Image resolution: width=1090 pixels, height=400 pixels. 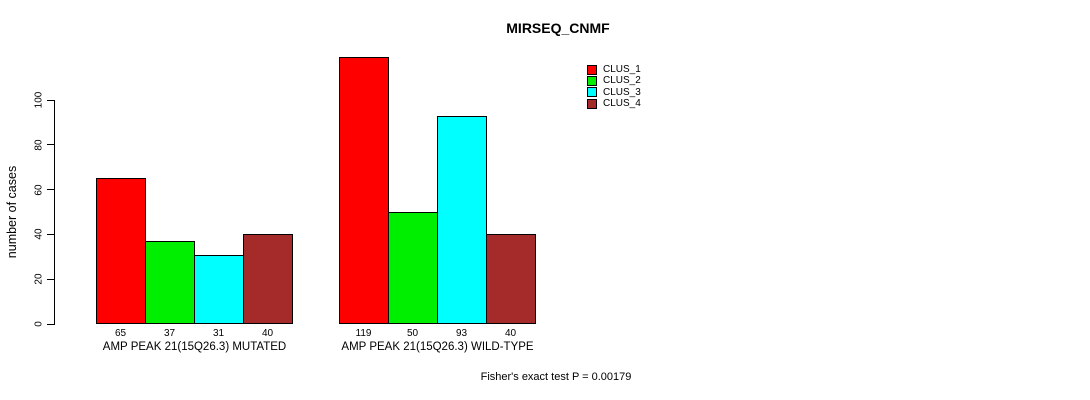 What do you see at coordinates (412, 333) in the screenshot?
I see `bar-value-label: 50` at bounding box center [412, 333].